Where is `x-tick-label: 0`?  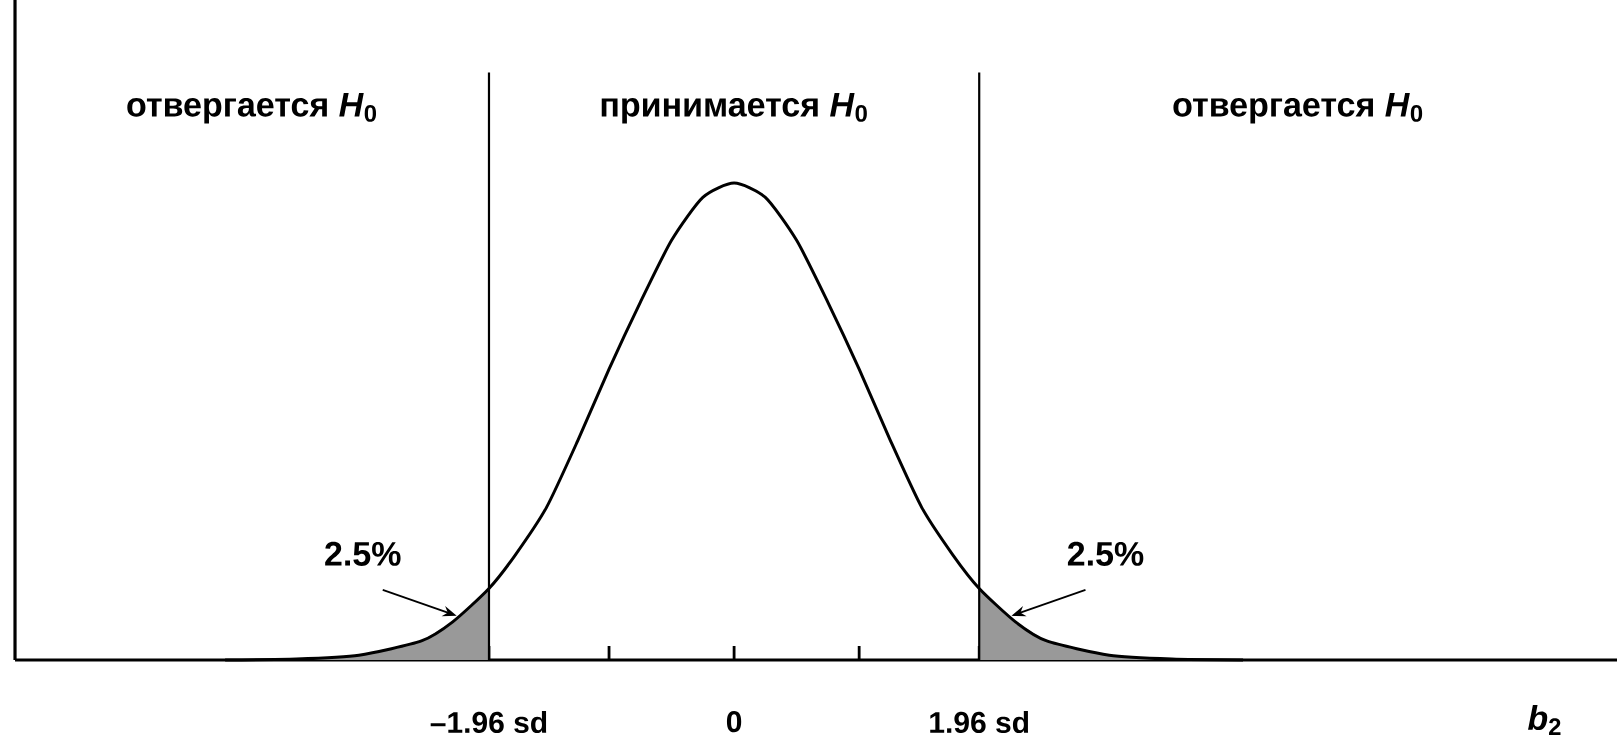
x-tick-label: 0 is located at coordinates (734, 722).